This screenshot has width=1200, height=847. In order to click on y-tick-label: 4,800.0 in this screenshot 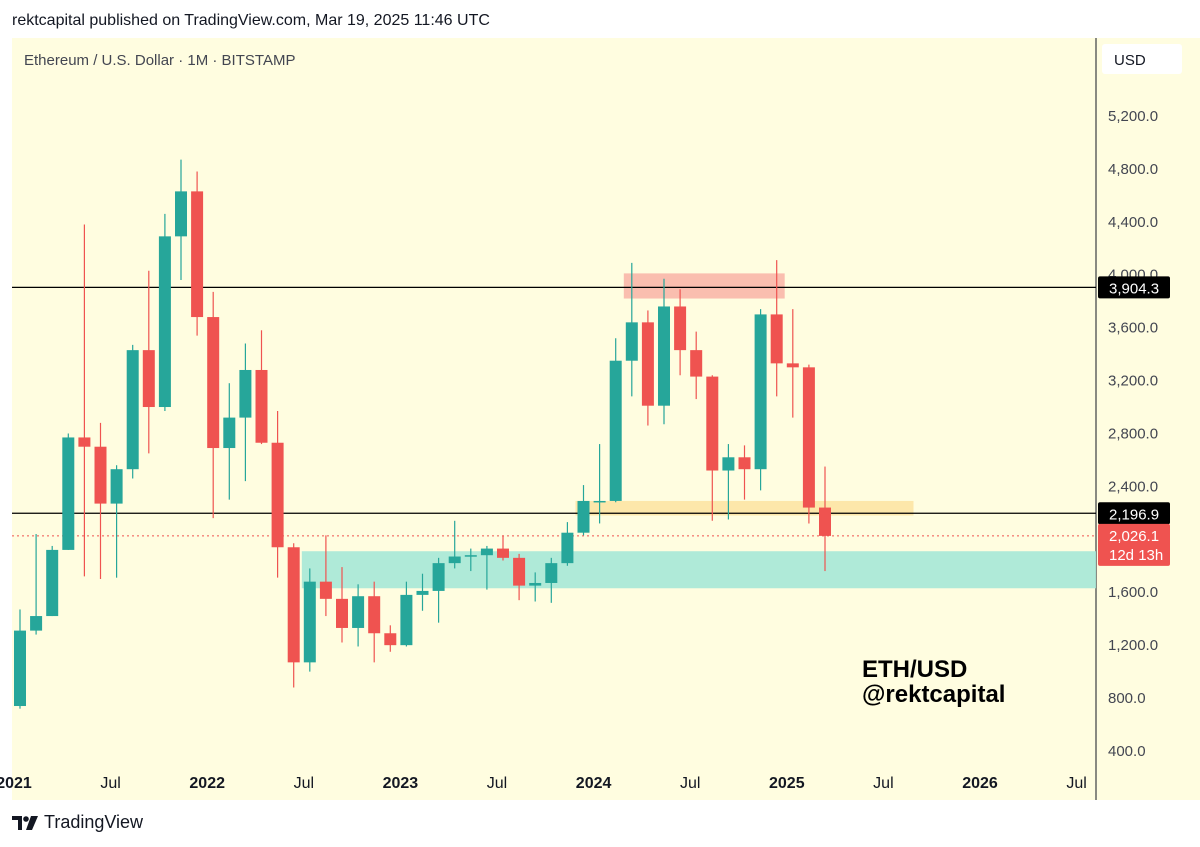, I will do `click(1133, 169)`.